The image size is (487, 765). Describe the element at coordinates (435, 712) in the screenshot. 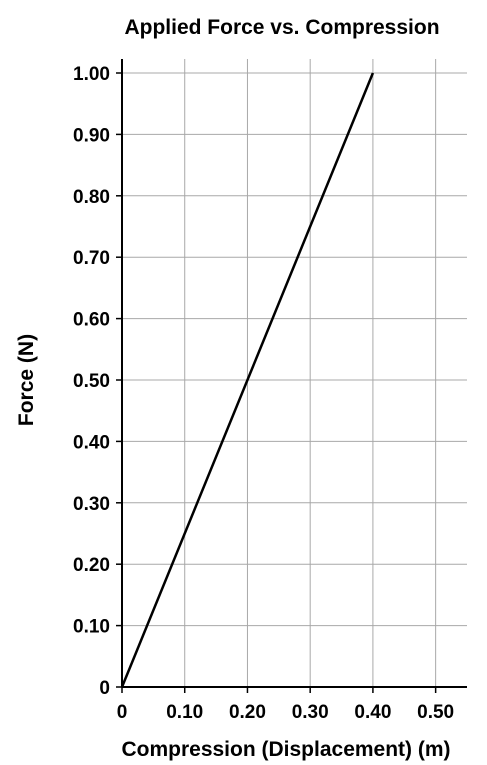

I see `x-tick-label: 0.50` at that location.